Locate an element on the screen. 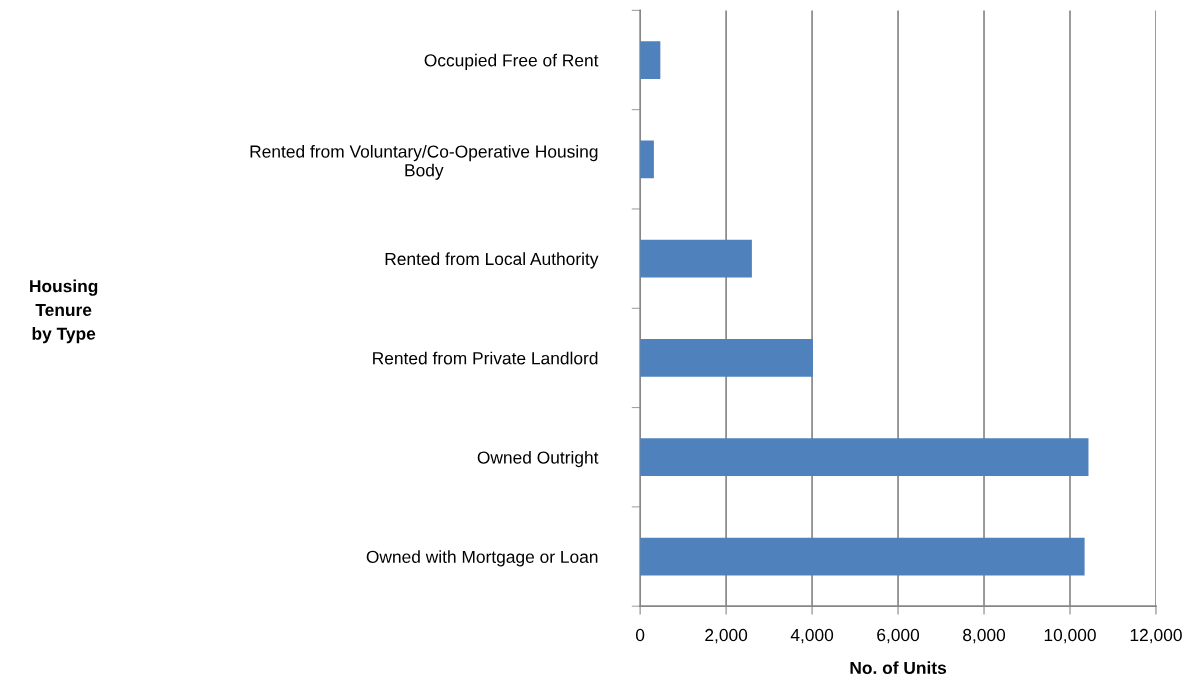 This screenshot has width=1201, height=692. y-tick-label: Occupied Free of Rent is located at coordinates (511, 61).